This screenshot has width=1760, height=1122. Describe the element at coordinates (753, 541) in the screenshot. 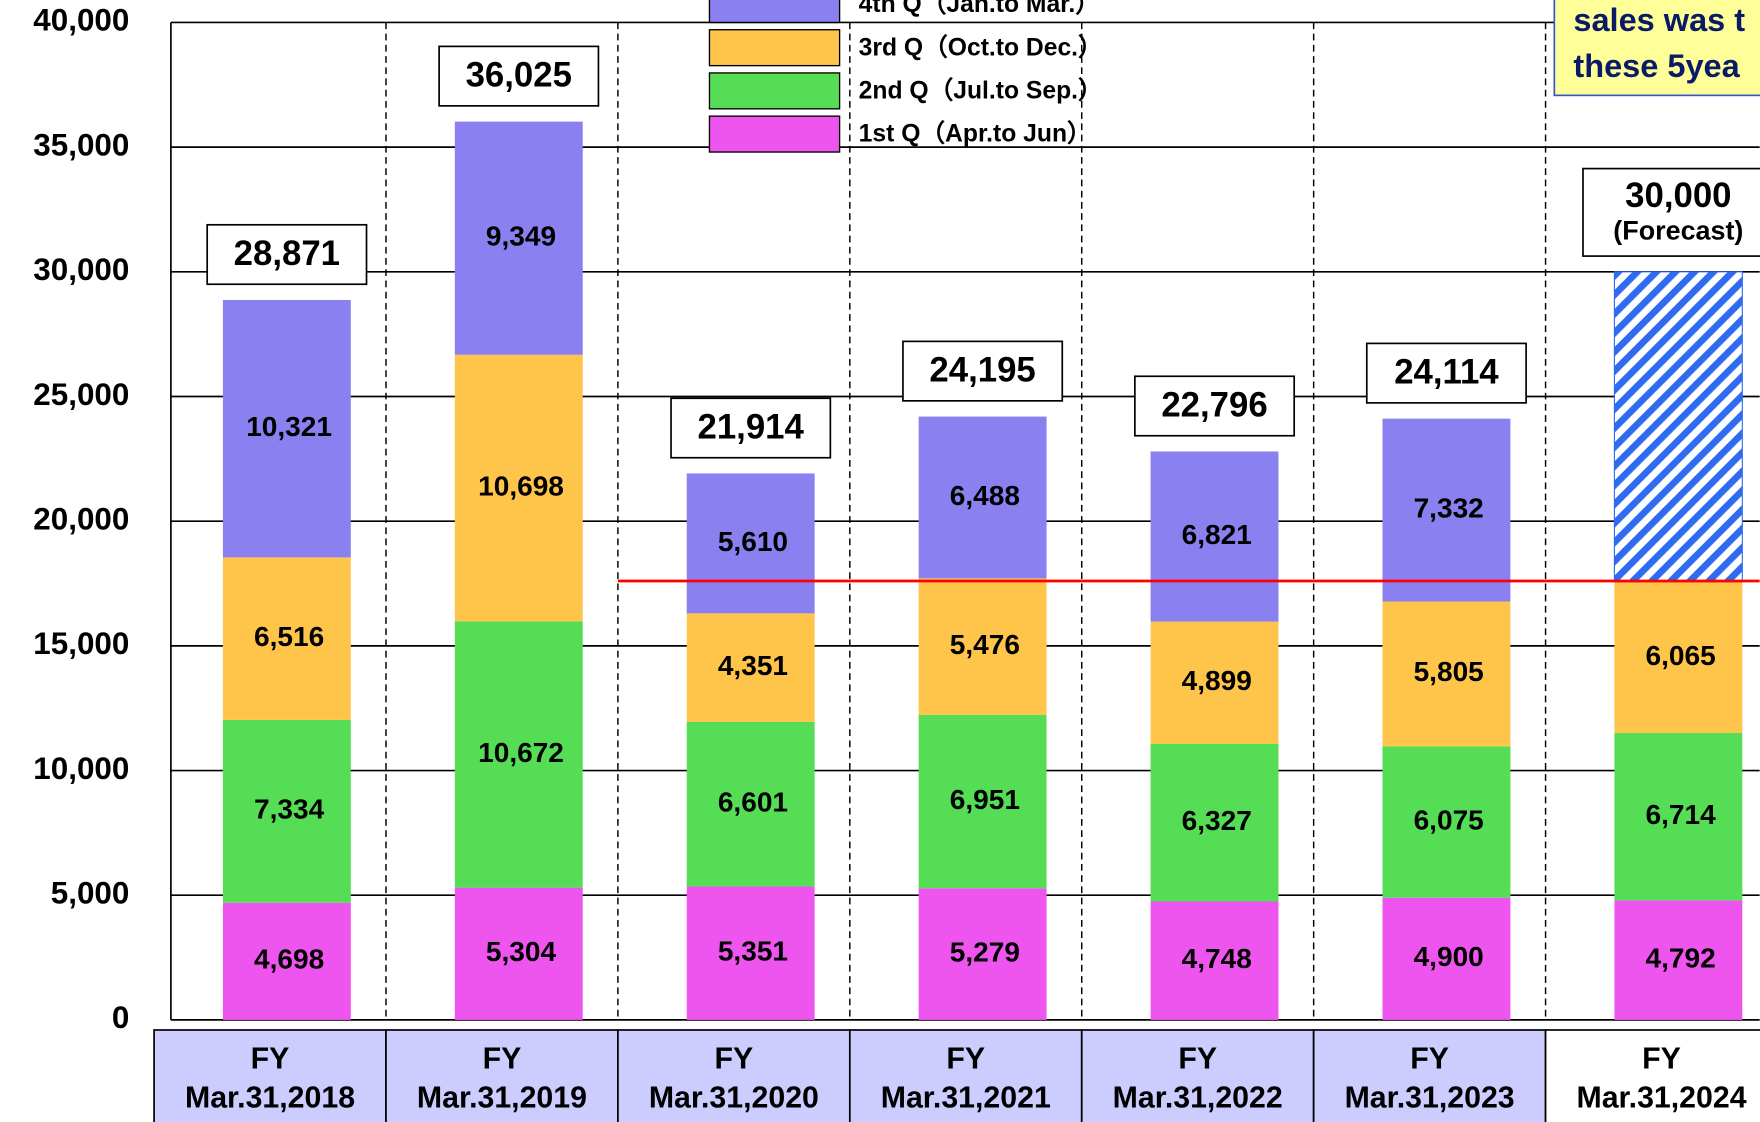

I see `data-label: 5,610` at that location.